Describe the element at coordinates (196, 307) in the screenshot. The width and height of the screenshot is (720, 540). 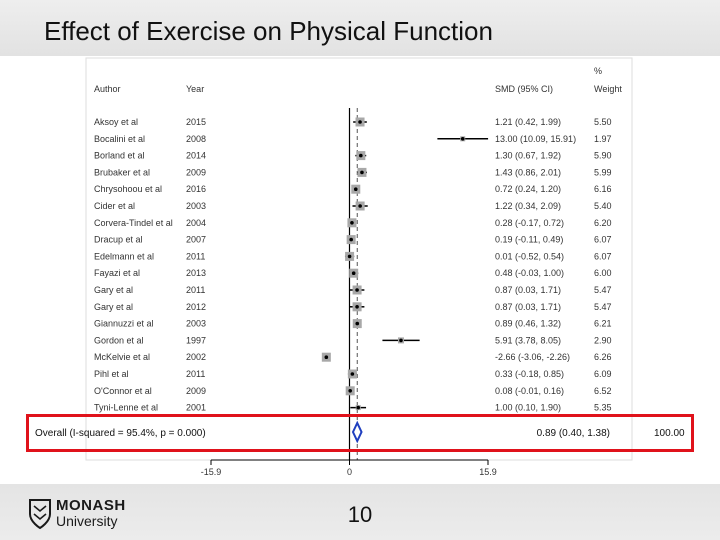
I see `study-year: 2012` at that location.